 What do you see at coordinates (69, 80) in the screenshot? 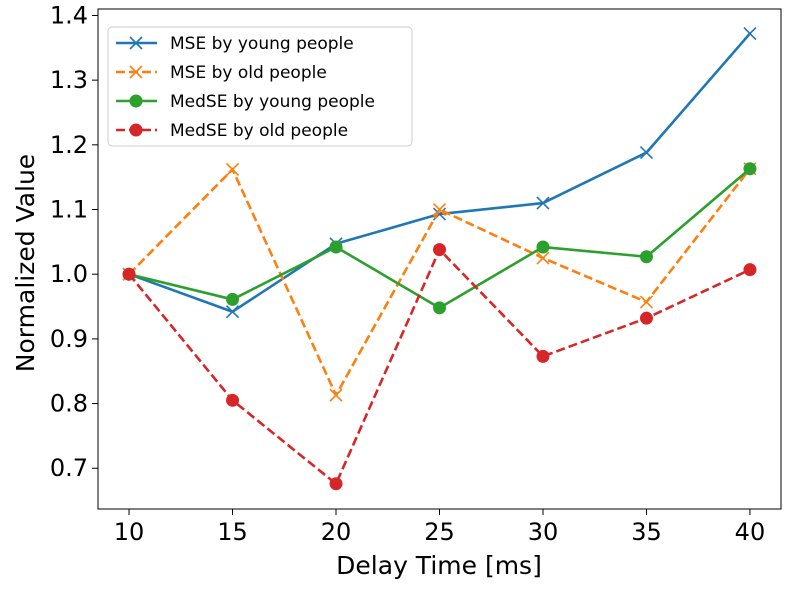
I see `y-tick-label: 1.3` at bounding box center [69, 80].